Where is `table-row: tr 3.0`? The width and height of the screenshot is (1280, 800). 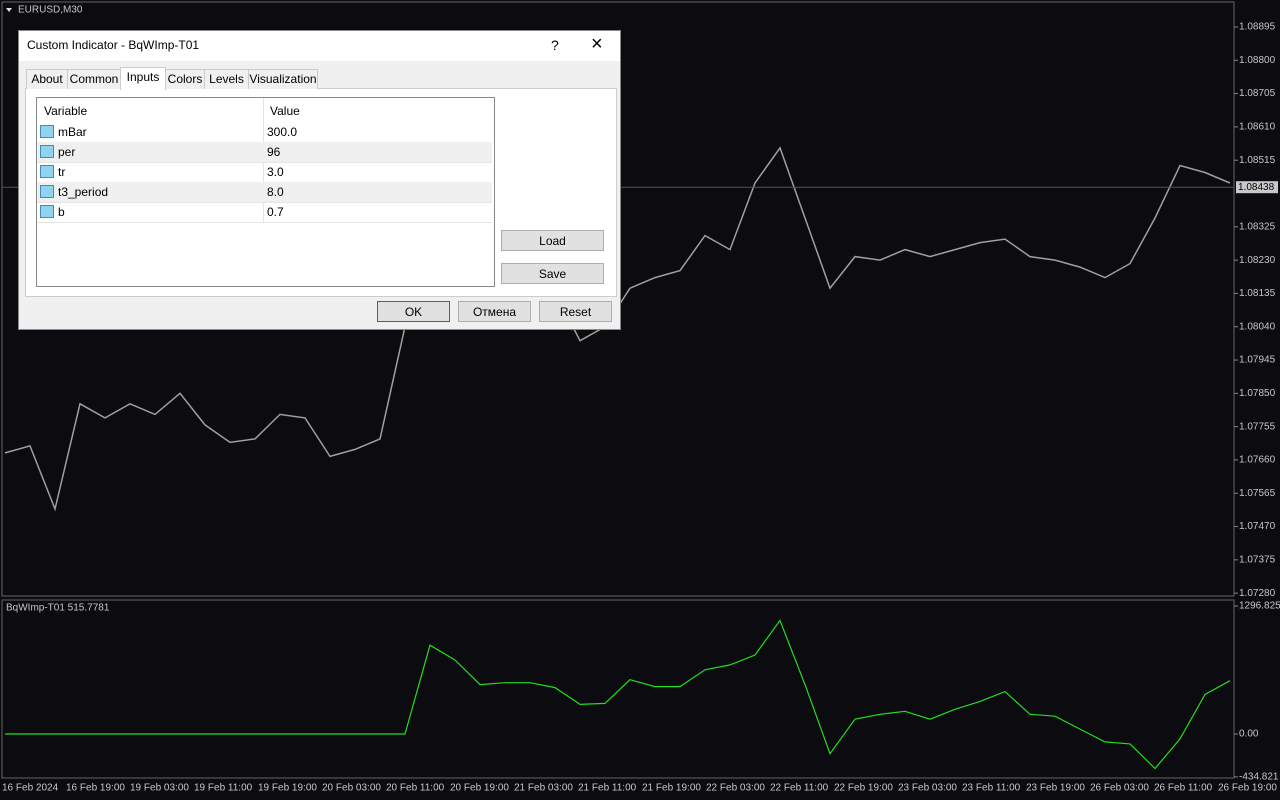
table-row: tr 3.0 is located at coordinates (264, 172).